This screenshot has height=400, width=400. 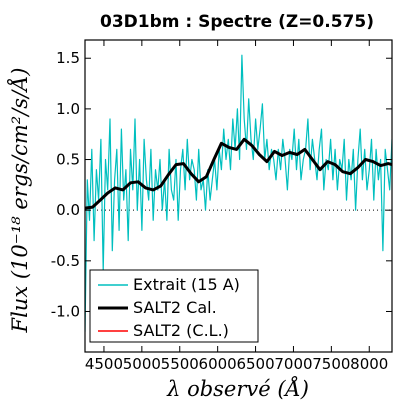 I want to click on y-tick-label: 0.0, so click(x=68, y=210).